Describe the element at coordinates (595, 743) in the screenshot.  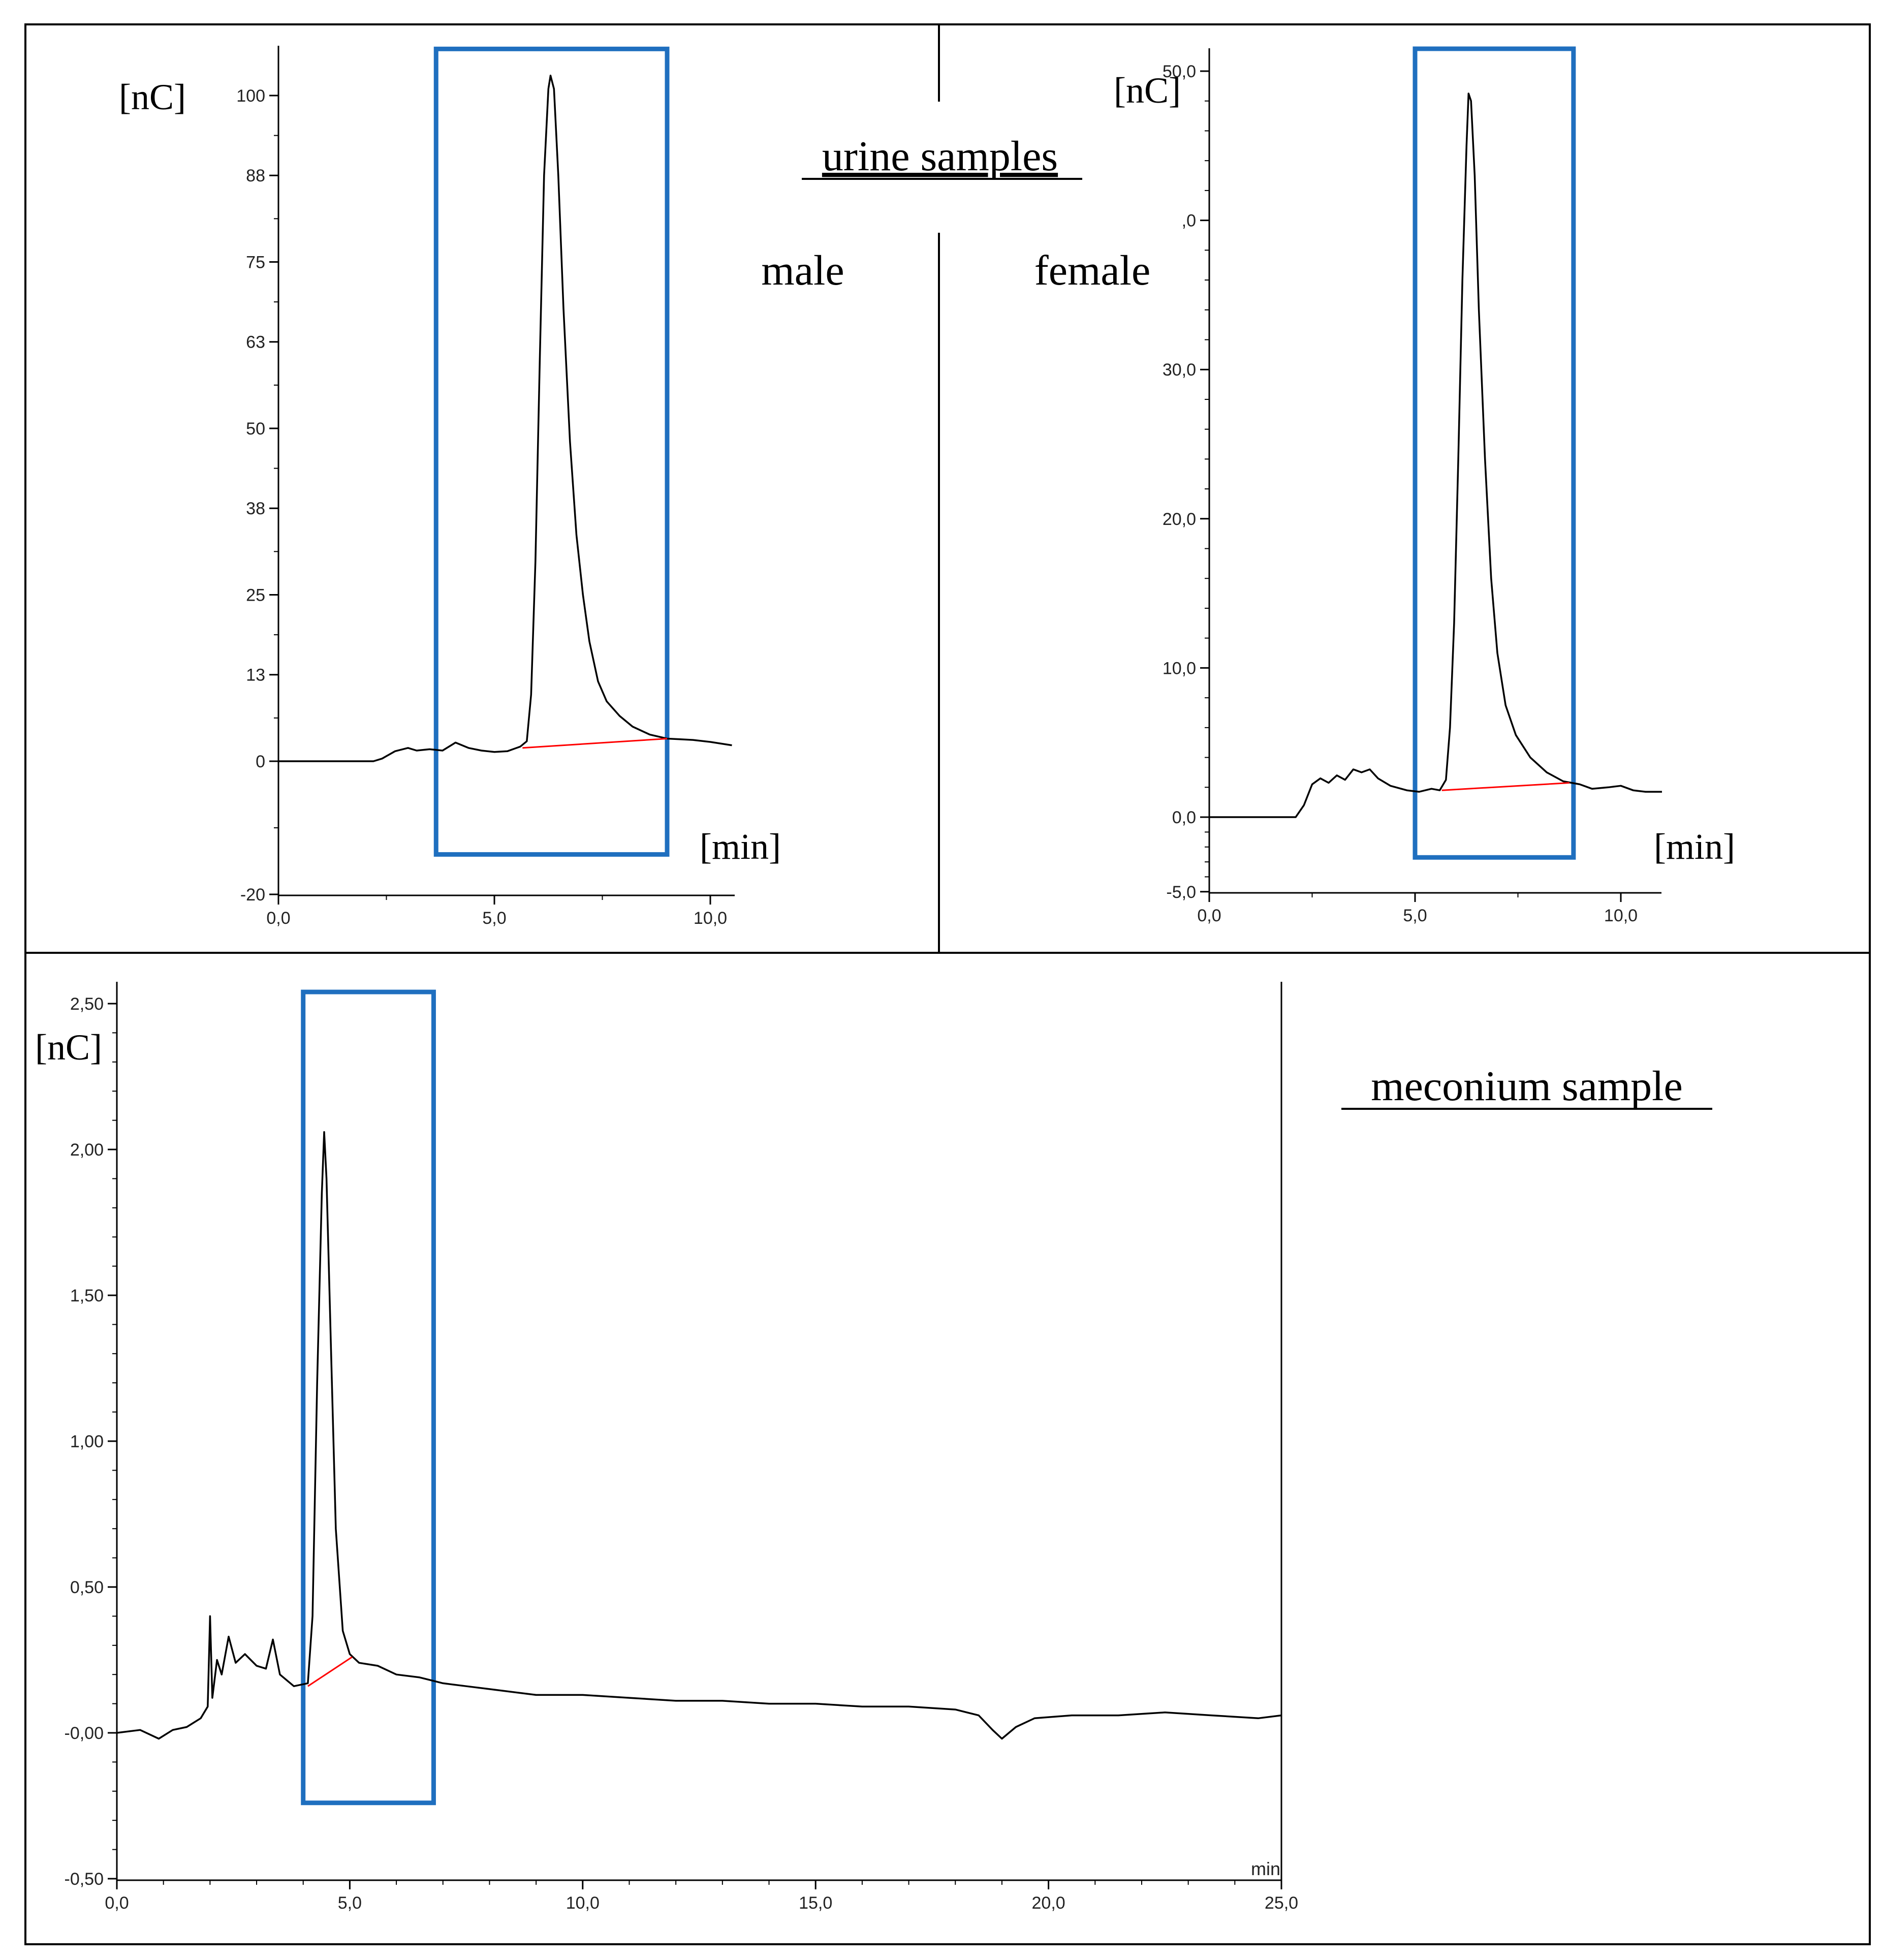
I see `male-series-baseline` at that location.